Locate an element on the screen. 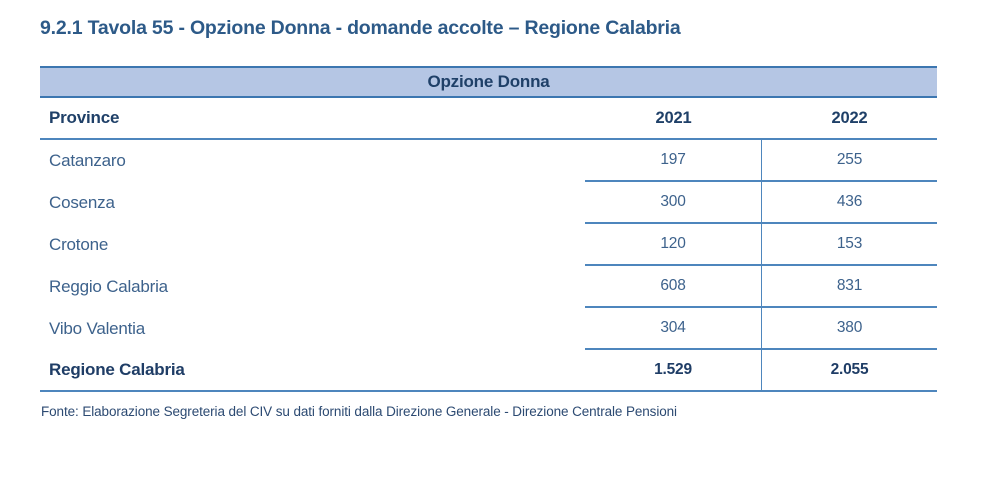  table-band: Opzione Donna is located at coordinates (488, 82).